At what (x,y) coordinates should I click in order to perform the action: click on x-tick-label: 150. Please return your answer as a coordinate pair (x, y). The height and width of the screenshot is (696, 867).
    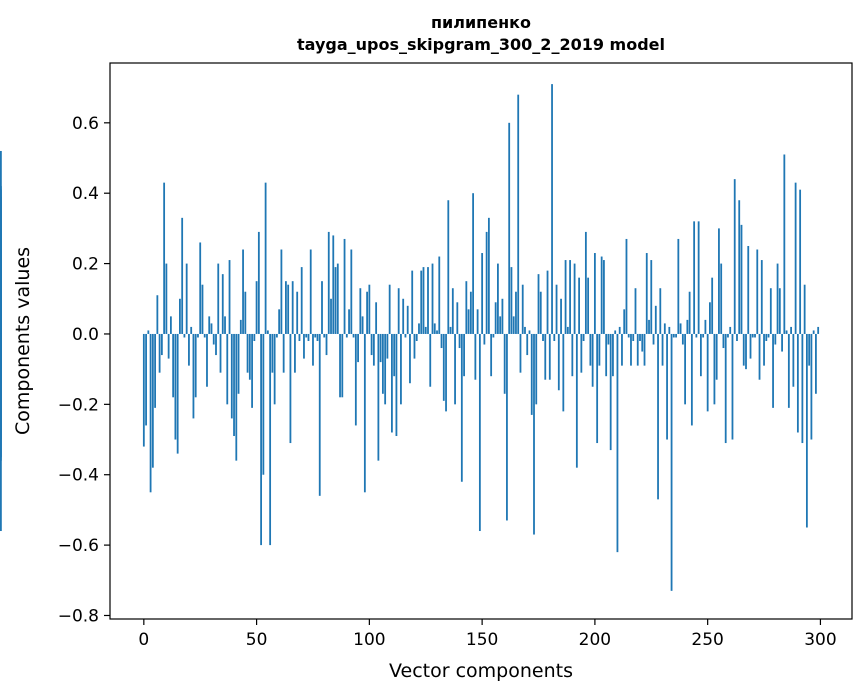
    Looking at the image, I should click on (482, 640).